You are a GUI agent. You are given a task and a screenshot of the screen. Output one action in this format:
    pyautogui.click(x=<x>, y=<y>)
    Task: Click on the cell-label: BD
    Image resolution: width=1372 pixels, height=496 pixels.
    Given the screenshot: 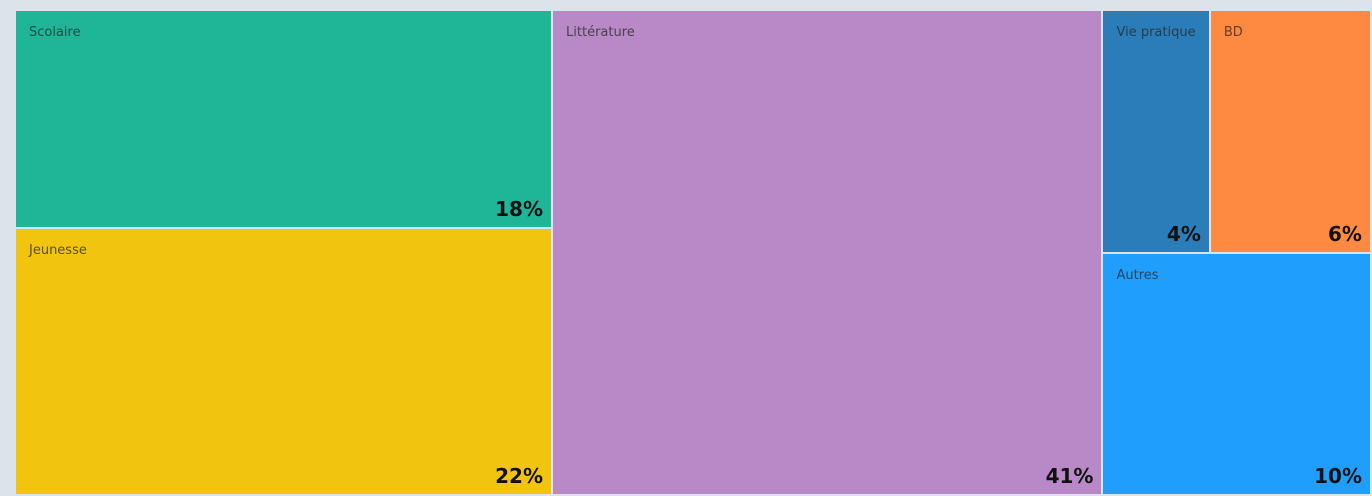 What is the action you would take?
    pyautogui.click(x=1233, y=32)
    